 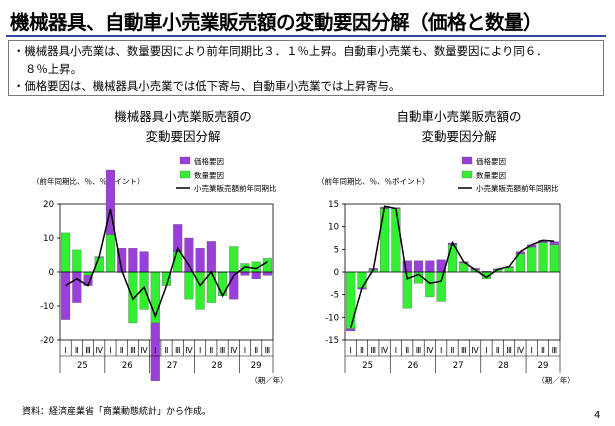 What do you see at coordinates (452, 267) in the screenshot?
I see `chart2-total-line` at bounding box center [452, 267].